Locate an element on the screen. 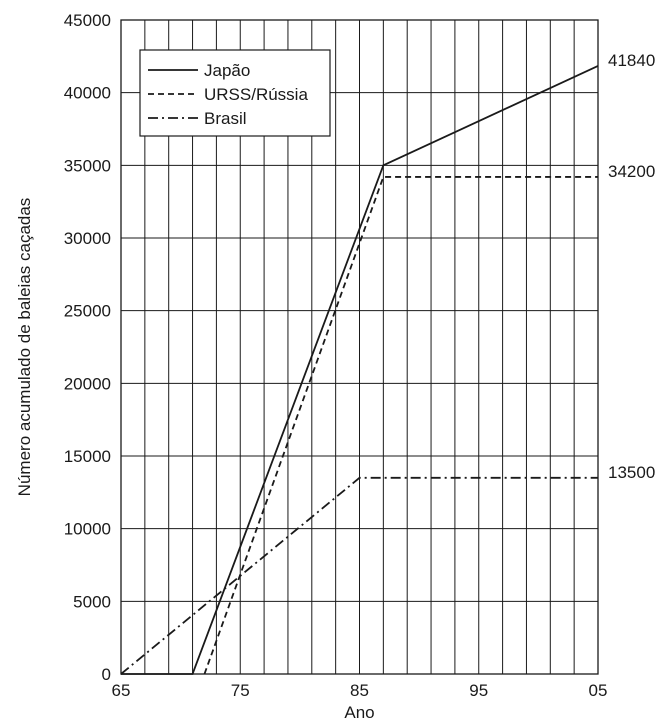 The image size is (669, 726). y-tick-label: 40000 is located at coordinates (87, 93).